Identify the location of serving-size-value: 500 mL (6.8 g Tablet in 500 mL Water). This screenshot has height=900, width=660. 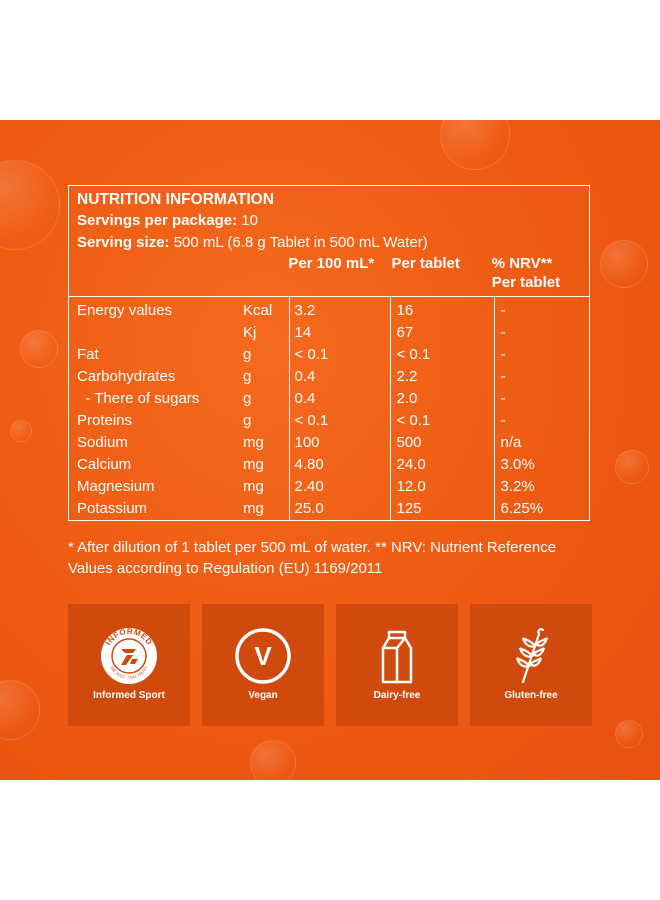
(298, 242).